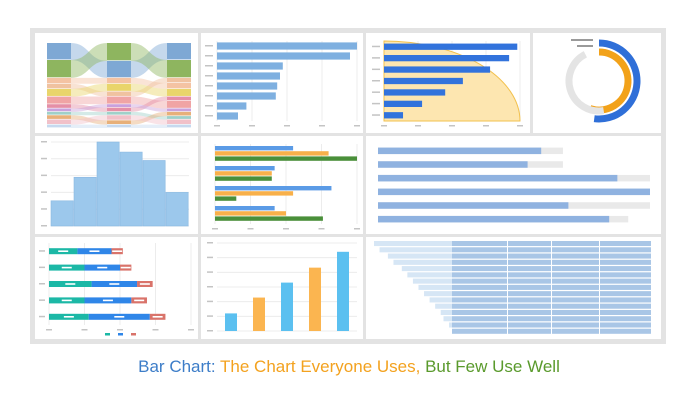 The height and width of the screenshot is (400, 698). What do you see at coordinates (116, 288) in the screenshot?
I see `panel-stacked-bars` at bounding box center [116, 288].